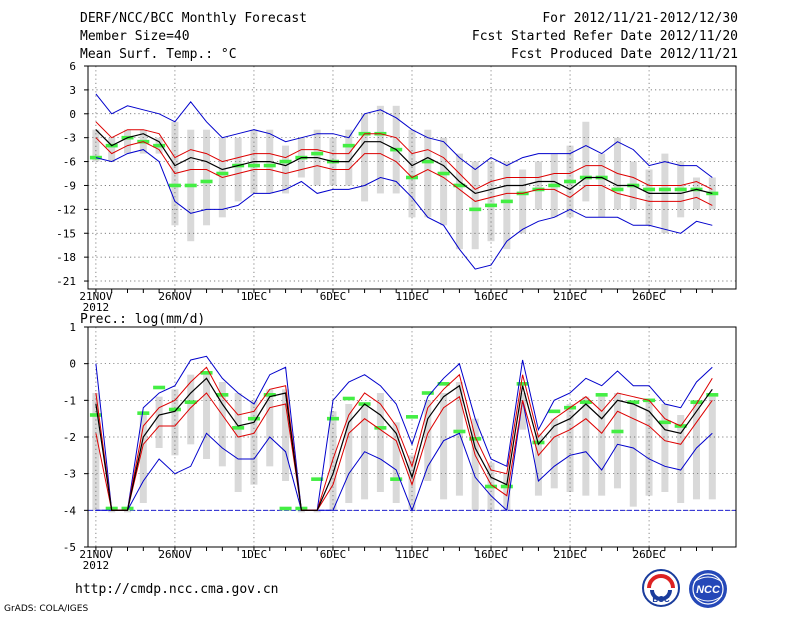 This screenshot has width=800, height=618. What do you see at coordinates (708, 589) in the screenshot?
I see `ncc-logo-icon: NCC` at bounding box center [708, 589].